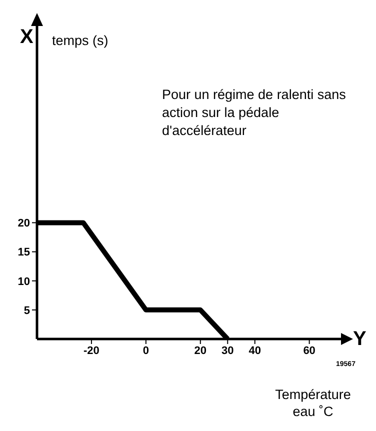 This screenshot has width=376, height=431. I want to click on x-tick-label: 20, so click(200, 350).